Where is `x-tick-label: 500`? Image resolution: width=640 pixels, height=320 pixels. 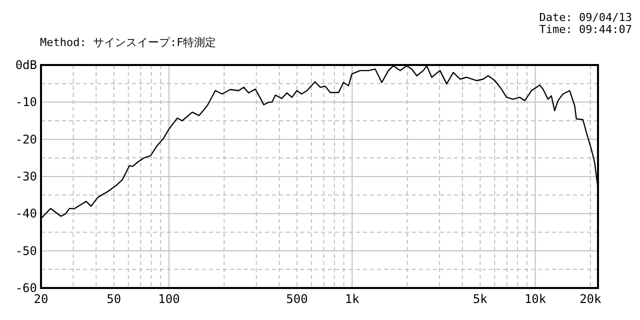
x-tick-label: 500 is located at coordinates (297, 299).